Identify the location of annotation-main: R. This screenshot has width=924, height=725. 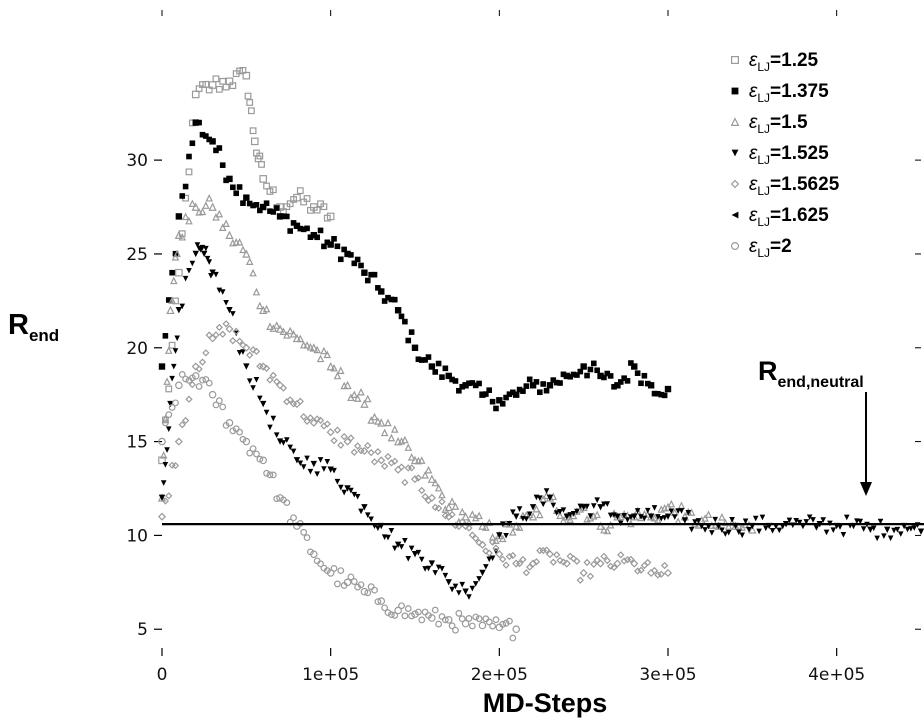
(768, 371).